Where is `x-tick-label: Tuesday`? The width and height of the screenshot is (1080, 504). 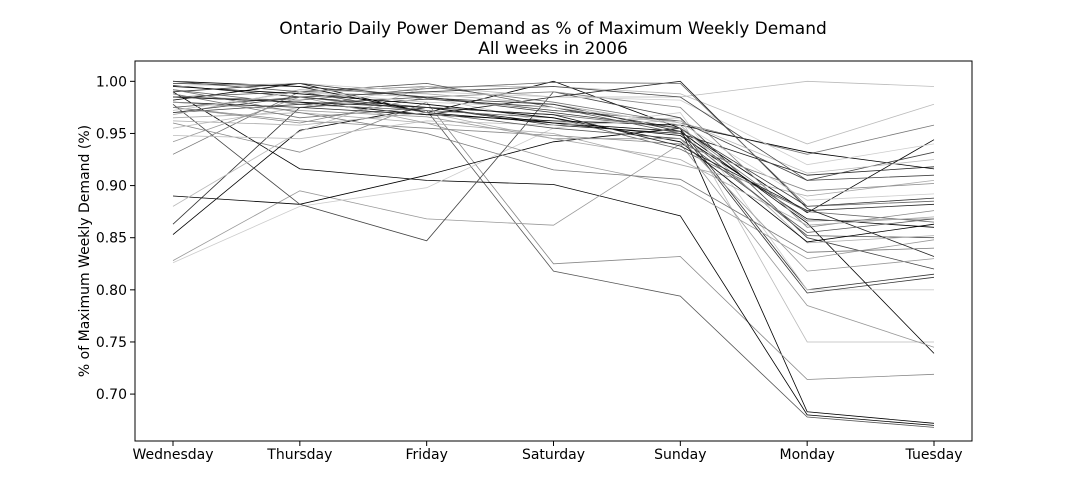 x-tick-label: Tuesday is located at coordinates (934, 455).